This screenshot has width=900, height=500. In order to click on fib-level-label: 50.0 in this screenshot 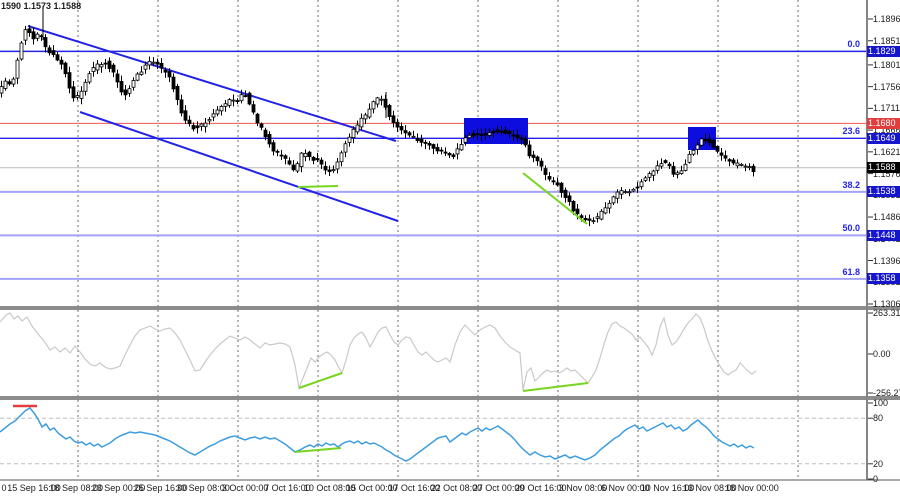, I will do `click(851, 228)`.